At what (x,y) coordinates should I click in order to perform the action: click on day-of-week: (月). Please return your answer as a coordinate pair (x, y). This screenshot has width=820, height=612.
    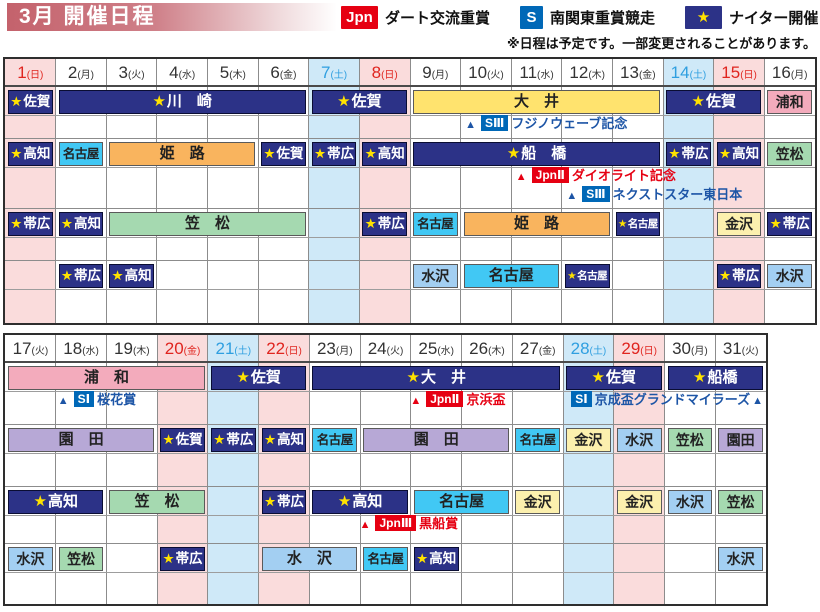
    Looking at the image, I should click on (440, 75).